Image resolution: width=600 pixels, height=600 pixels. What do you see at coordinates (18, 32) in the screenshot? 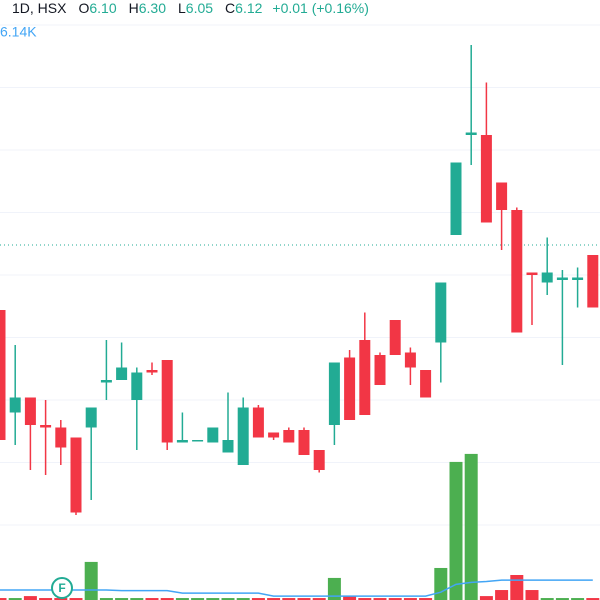
I see `volume-label: 6.14K` at bounding box center [18, 32].